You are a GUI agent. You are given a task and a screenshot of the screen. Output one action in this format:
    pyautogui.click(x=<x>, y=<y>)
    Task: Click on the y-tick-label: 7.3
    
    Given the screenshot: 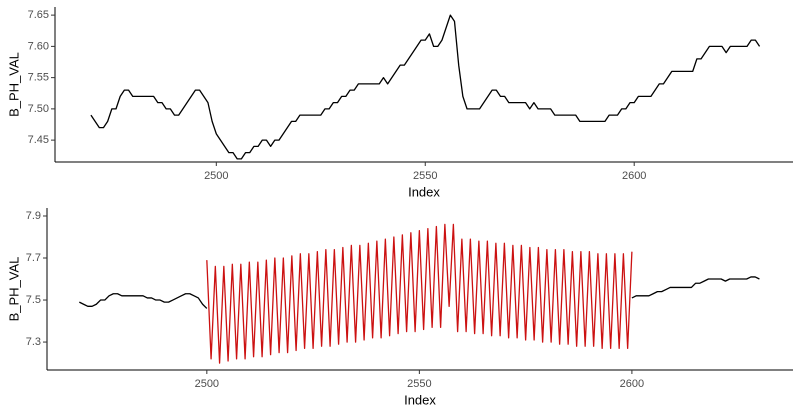 What is the action you would take?
    pyautogui.click(x=33, y=342)
    